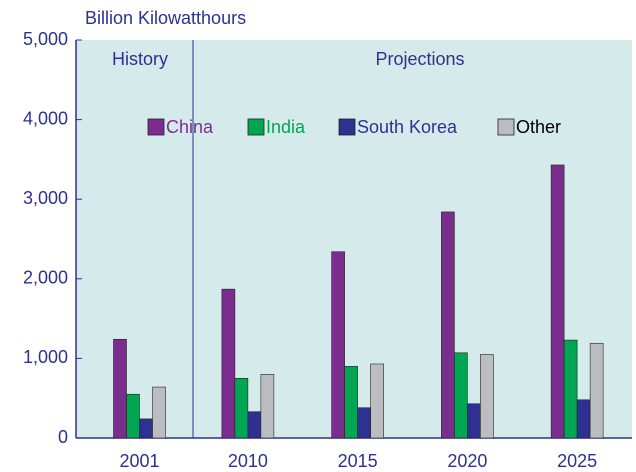 The width and height of the screenshot is (636, 472). I want to click on x-tick-label: 2025, so click(577, 461).